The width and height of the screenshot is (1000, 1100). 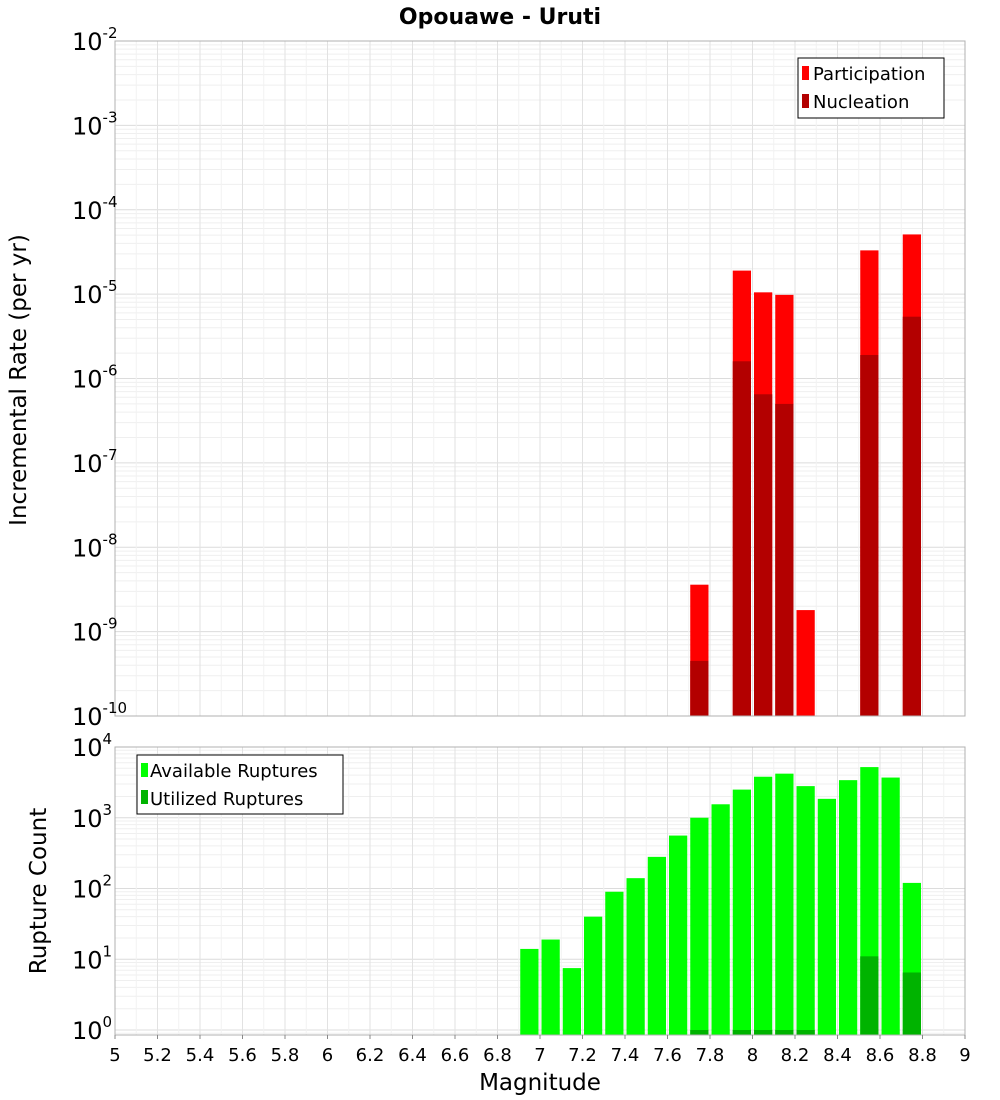 I want to click on tick-exponent: 0, so click(x=108, y=1022).